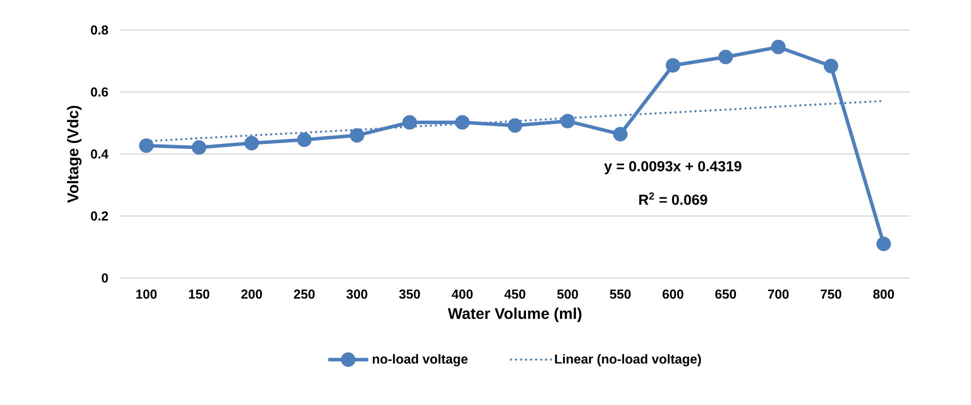 The height and width of the screenshot is (405, 971). What do you see at coordinates (620, 294) in the screenshot?
I see `x-tick-label: 550` at bounding box center [620, 294].